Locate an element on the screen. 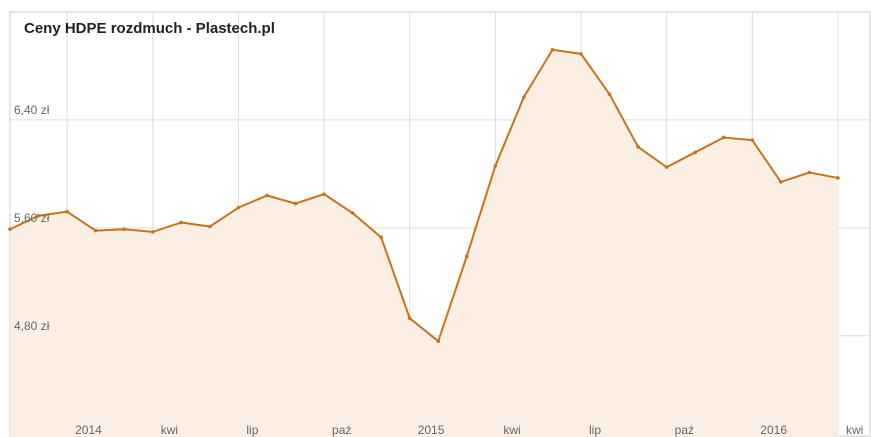 This screenshot has width=871, height=437. y-tick-label: 6,40 zł is located at coordinates (32, 110).